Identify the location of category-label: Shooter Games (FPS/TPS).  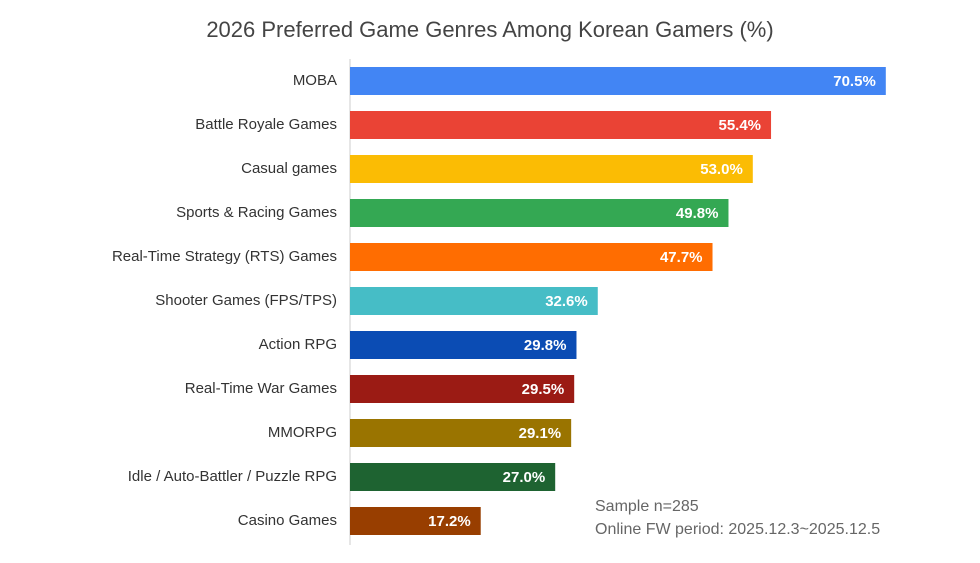
(246, 300).